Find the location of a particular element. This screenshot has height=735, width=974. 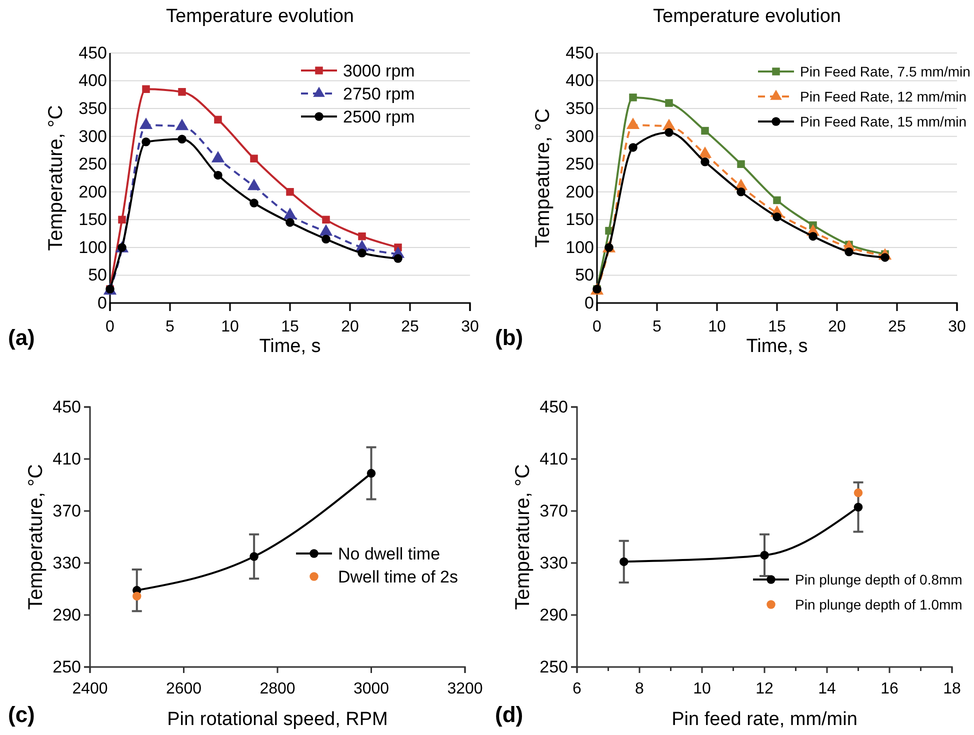

legend-label: 2500 rpm is located at coordinates (379, 116).